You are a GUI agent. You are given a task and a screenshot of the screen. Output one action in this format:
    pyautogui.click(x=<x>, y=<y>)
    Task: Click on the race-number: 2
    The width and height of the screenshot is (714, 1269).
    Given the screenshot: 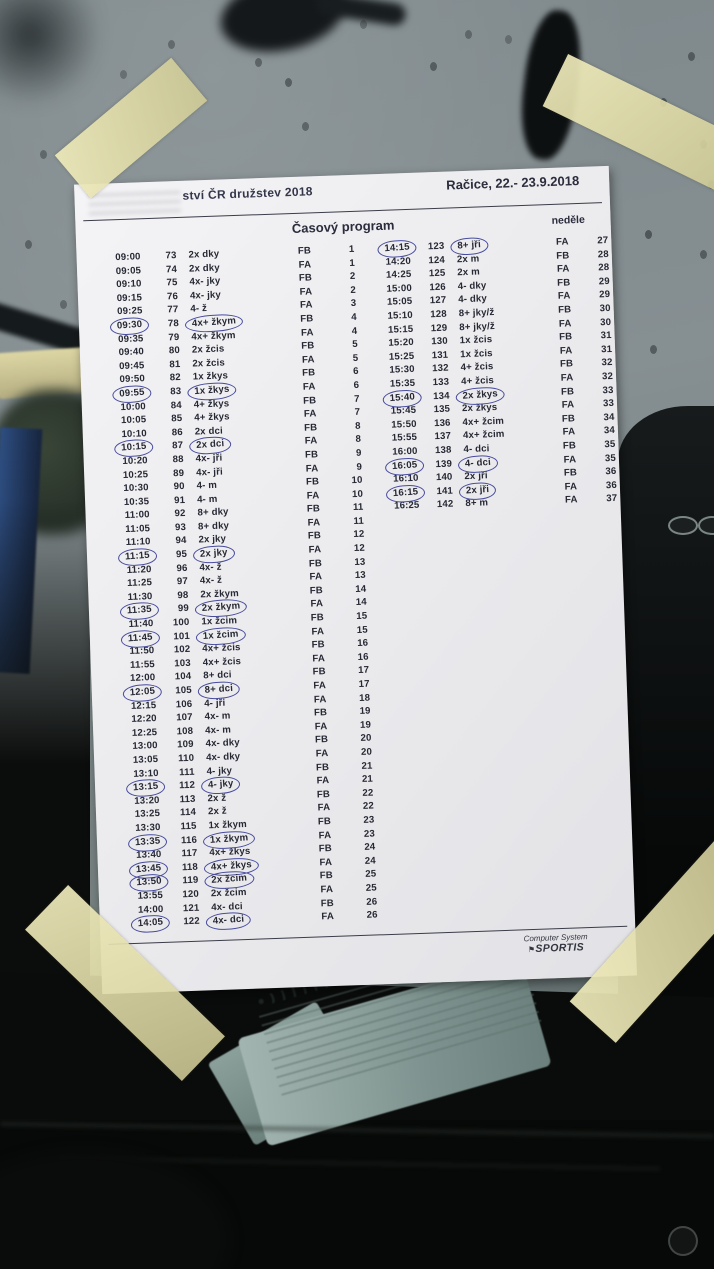 What is the action you would take?
    pyautogui.click(x=352, y=277)
    